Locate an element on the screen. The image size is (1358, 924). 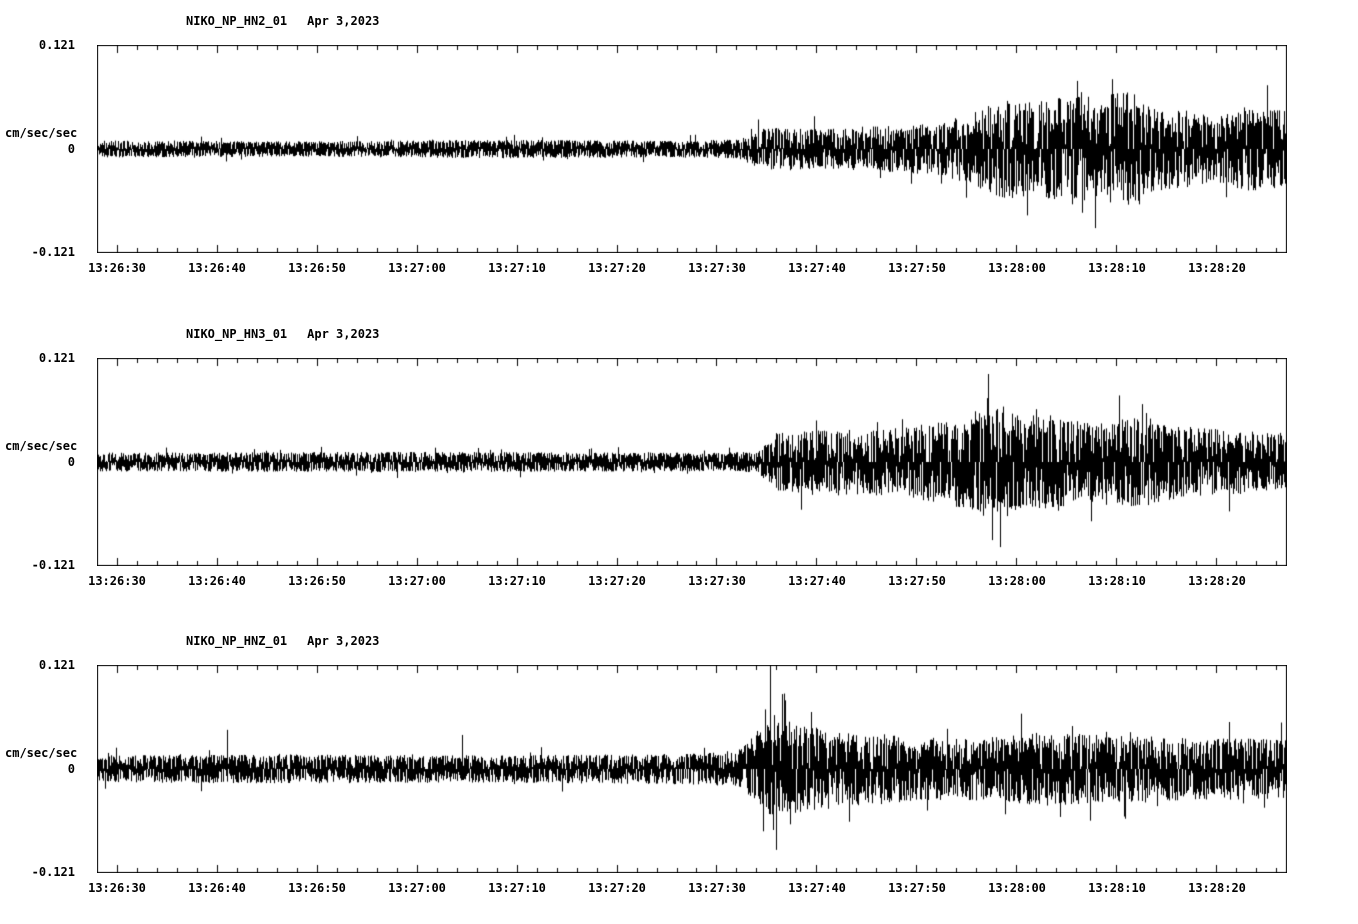
channel-title: NIKO_NP_HNZ_01 is located at coordinates (237, 641).